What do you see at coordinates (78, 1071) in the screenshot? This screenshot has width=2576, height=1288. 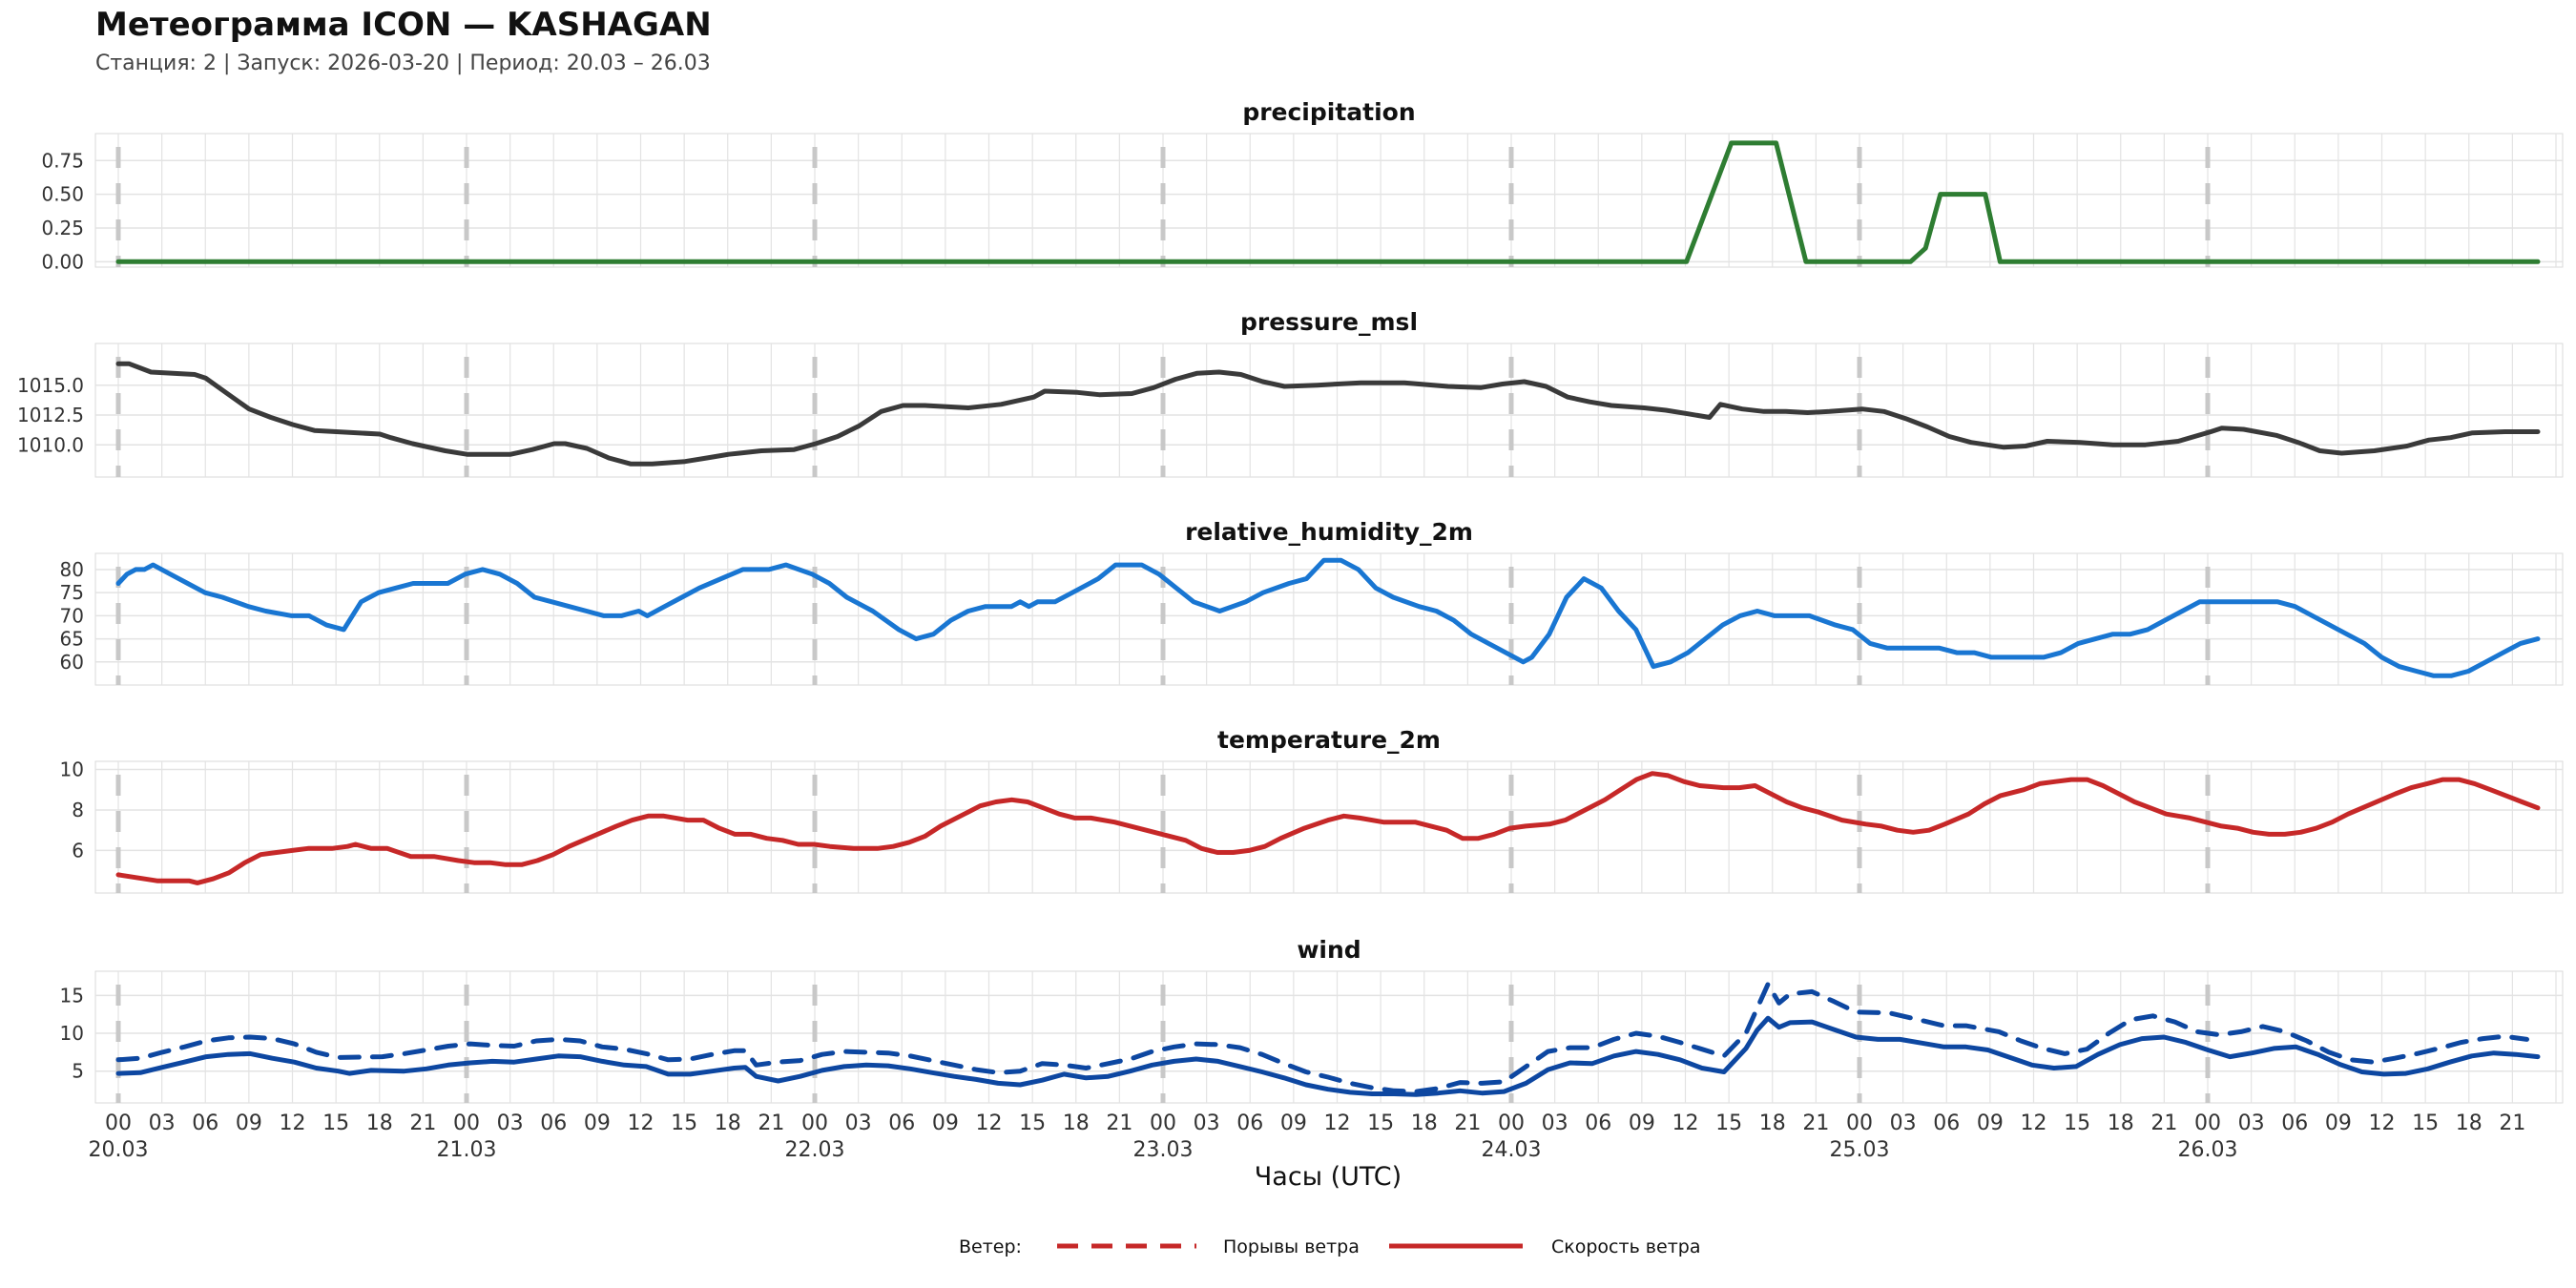 I see `y-tick-label: 5` at bounding box center [78, 1071].